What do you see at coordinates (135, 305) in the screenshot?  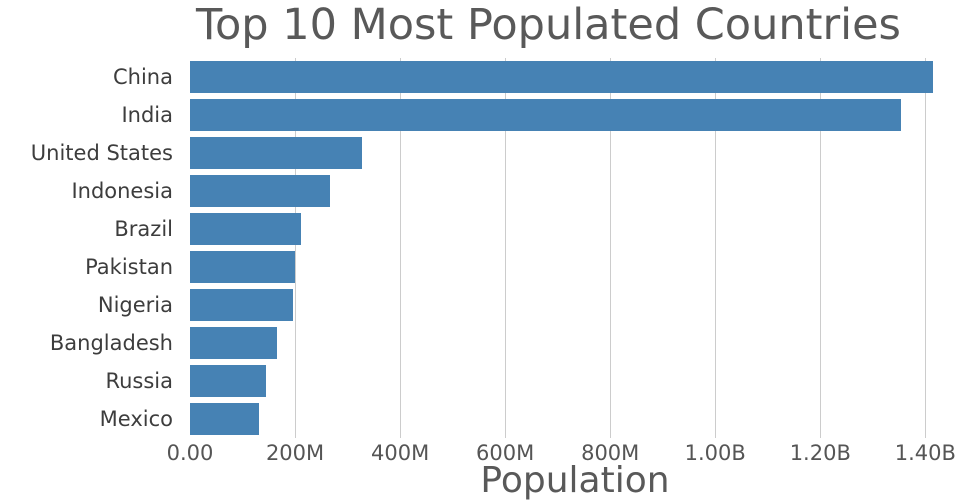 I see `category-label: Nigeria` at bounding box center [135, 305].